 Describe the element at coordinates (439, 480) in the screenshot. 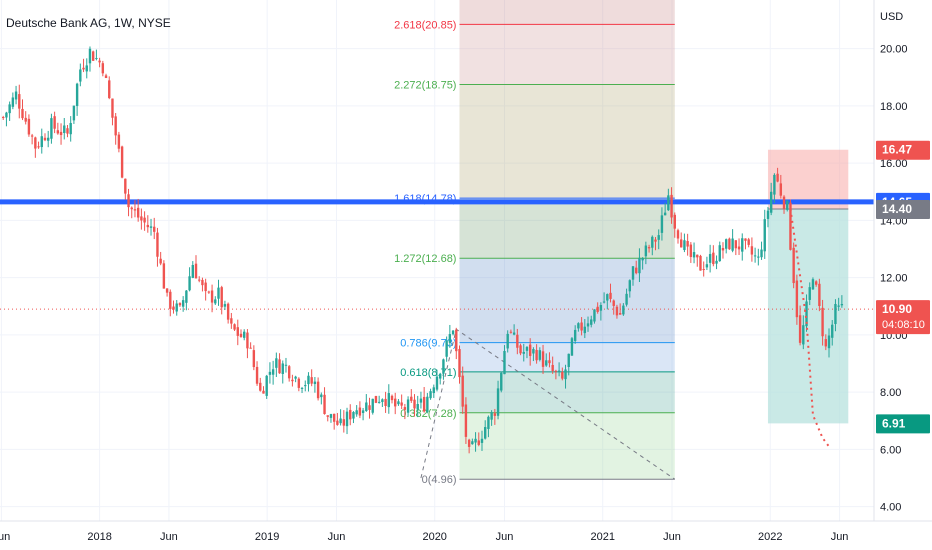

I see `fib-level-label: 0(4.96)` at that location.